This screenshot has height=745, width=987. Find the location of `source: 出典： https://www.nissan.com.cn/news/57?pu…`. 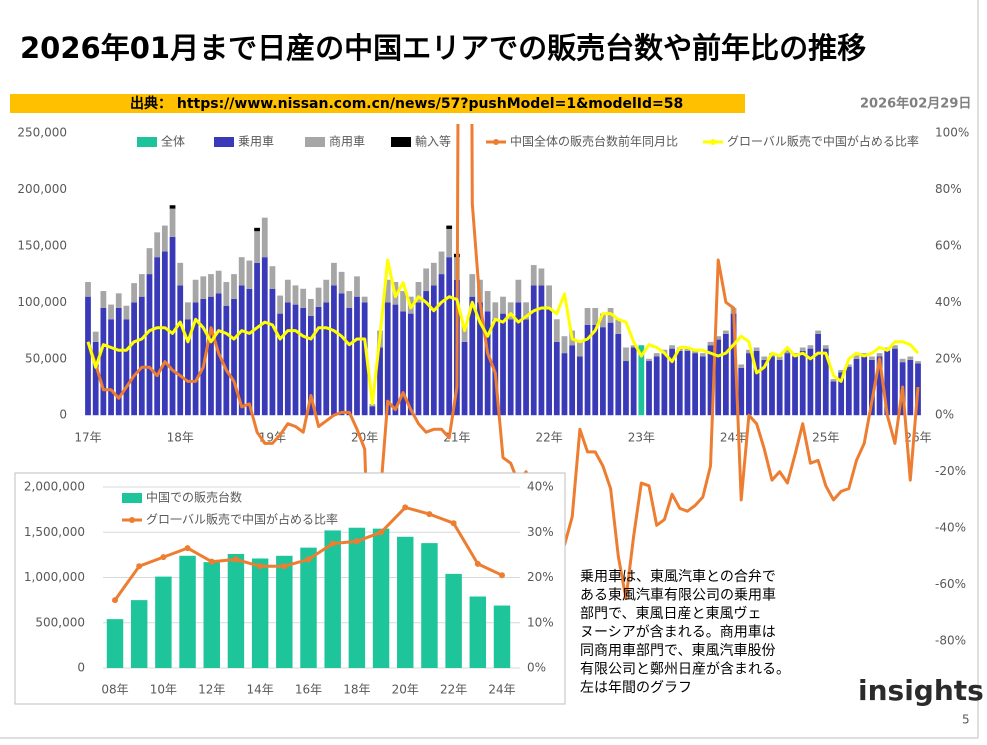

source: 出典： https://www.nissan.com.cn/news/57?pu… is located at coordinates (406, 103).